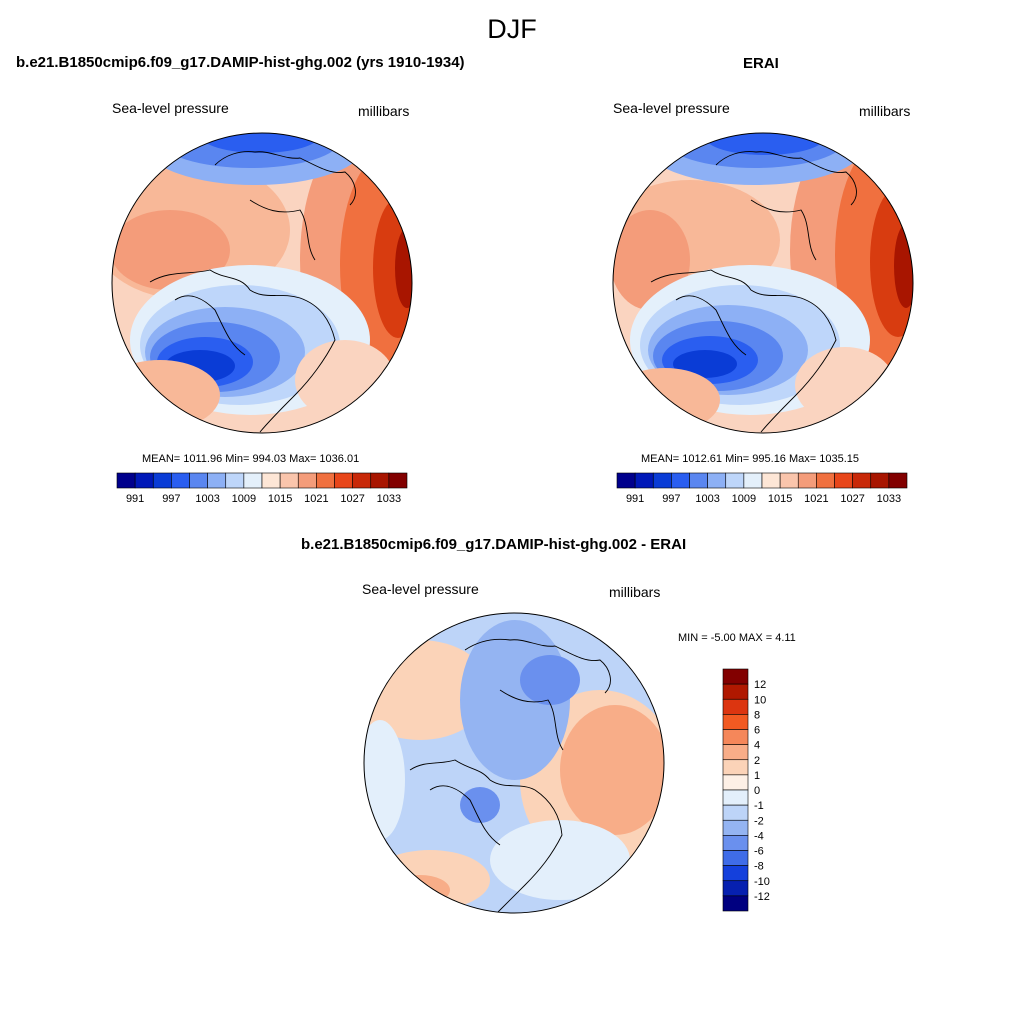 The image size is (1024, 1024). What do you see at coordinates (759, 821) in the screenshot?
I see `diff-colorbar-tick-label: -2` at bounding box center [759, 821].